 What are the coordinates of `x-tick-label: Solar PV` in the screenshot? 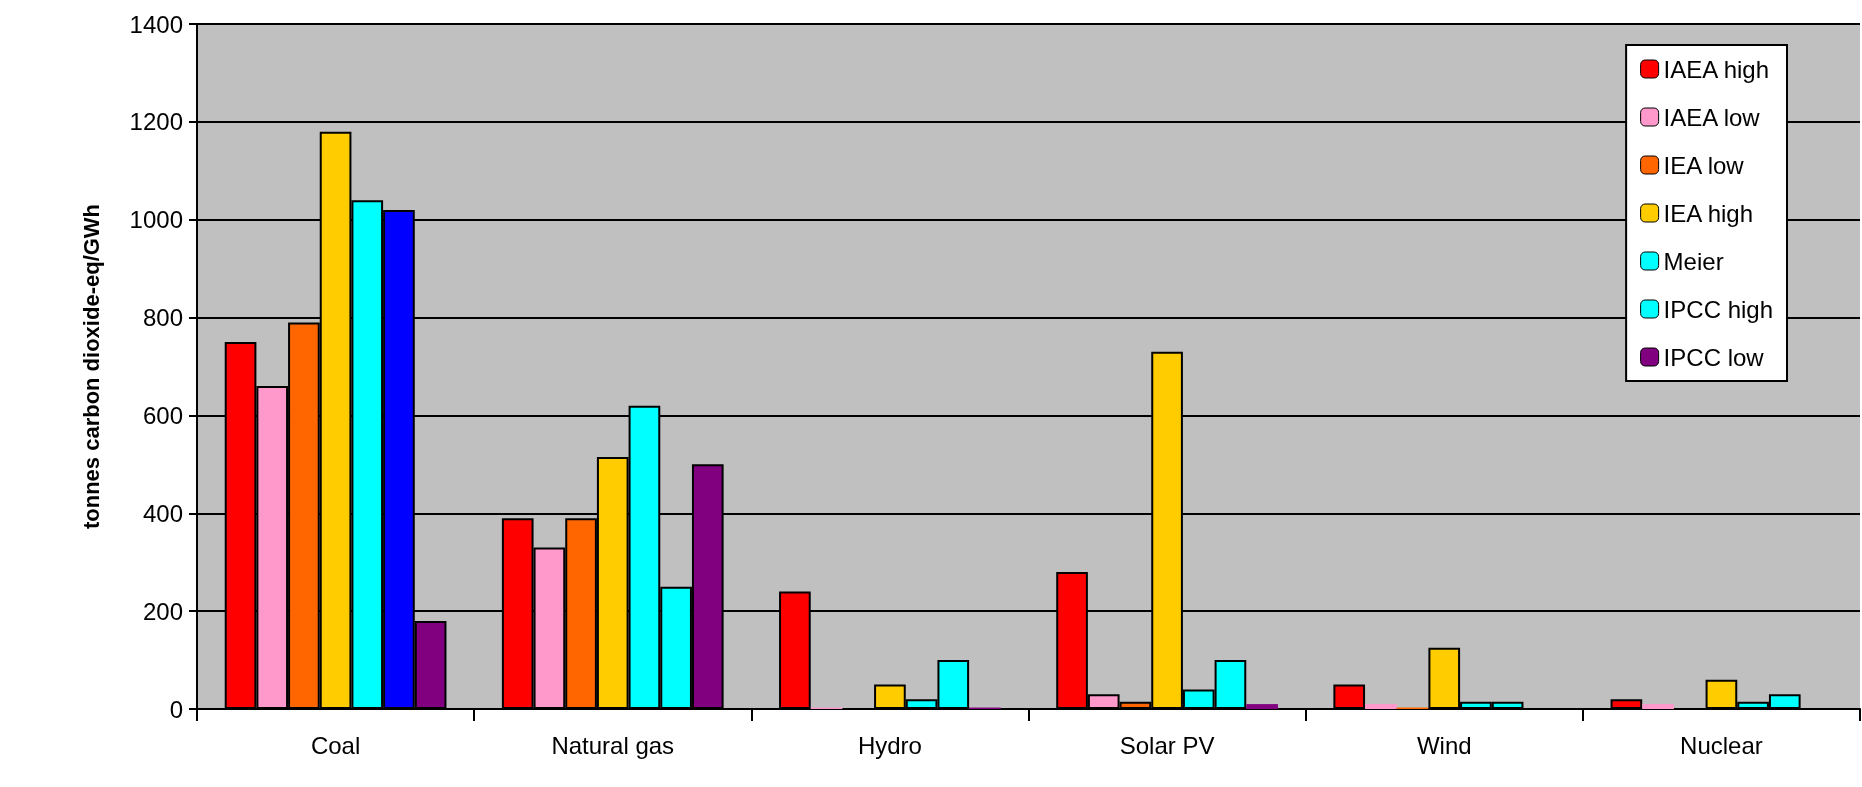 It's located at (1167, 745).